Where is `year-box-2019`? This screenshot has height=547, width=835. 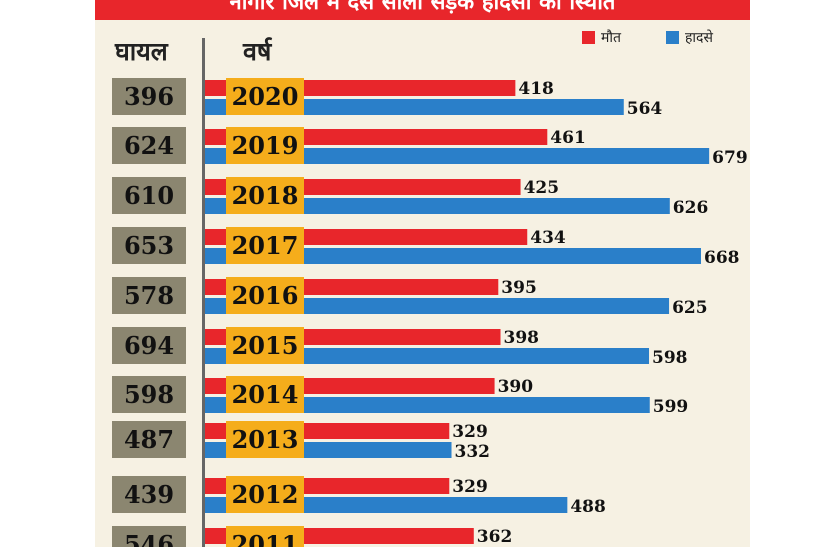 year-box-2019 is located at coordinates (265, 145).